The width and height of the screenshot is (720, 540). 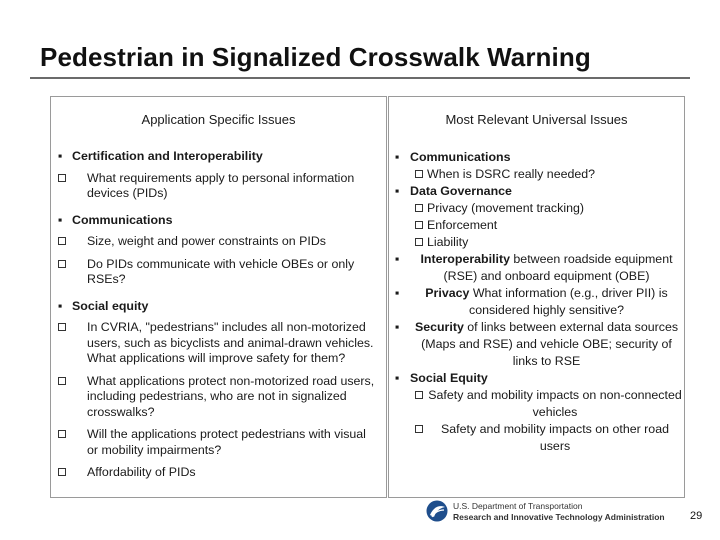 What do you see at coordinates (539, 174) in the screenshot?
I see `list-item: When is DSRC really needed?` at bounding box center [539, 174].